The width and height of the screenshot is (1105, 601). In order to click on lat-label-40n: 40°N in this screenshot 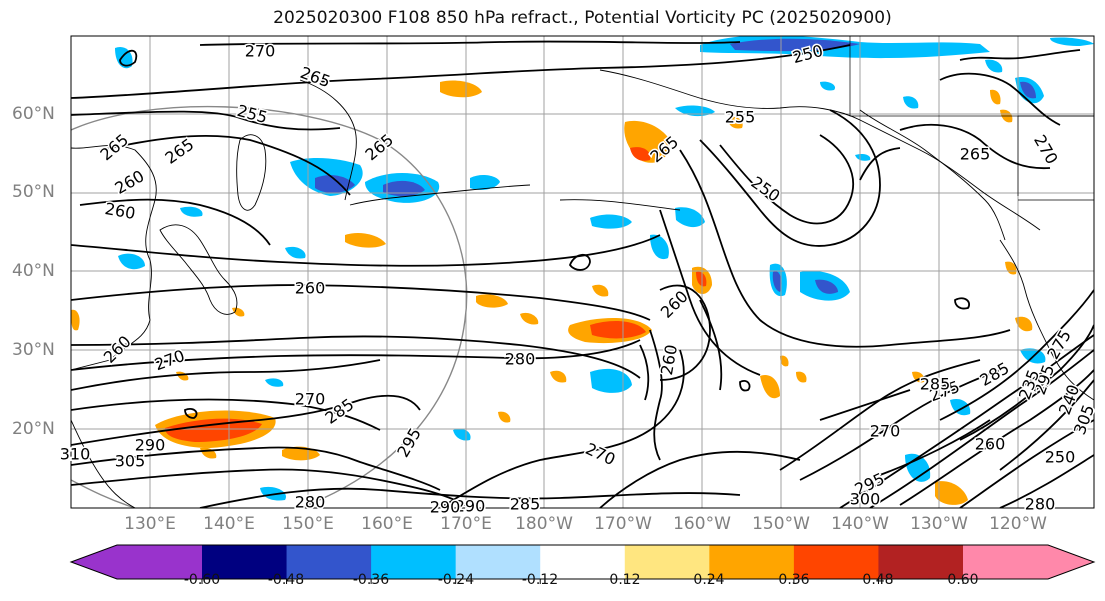, I will do `click(33, 271)`.